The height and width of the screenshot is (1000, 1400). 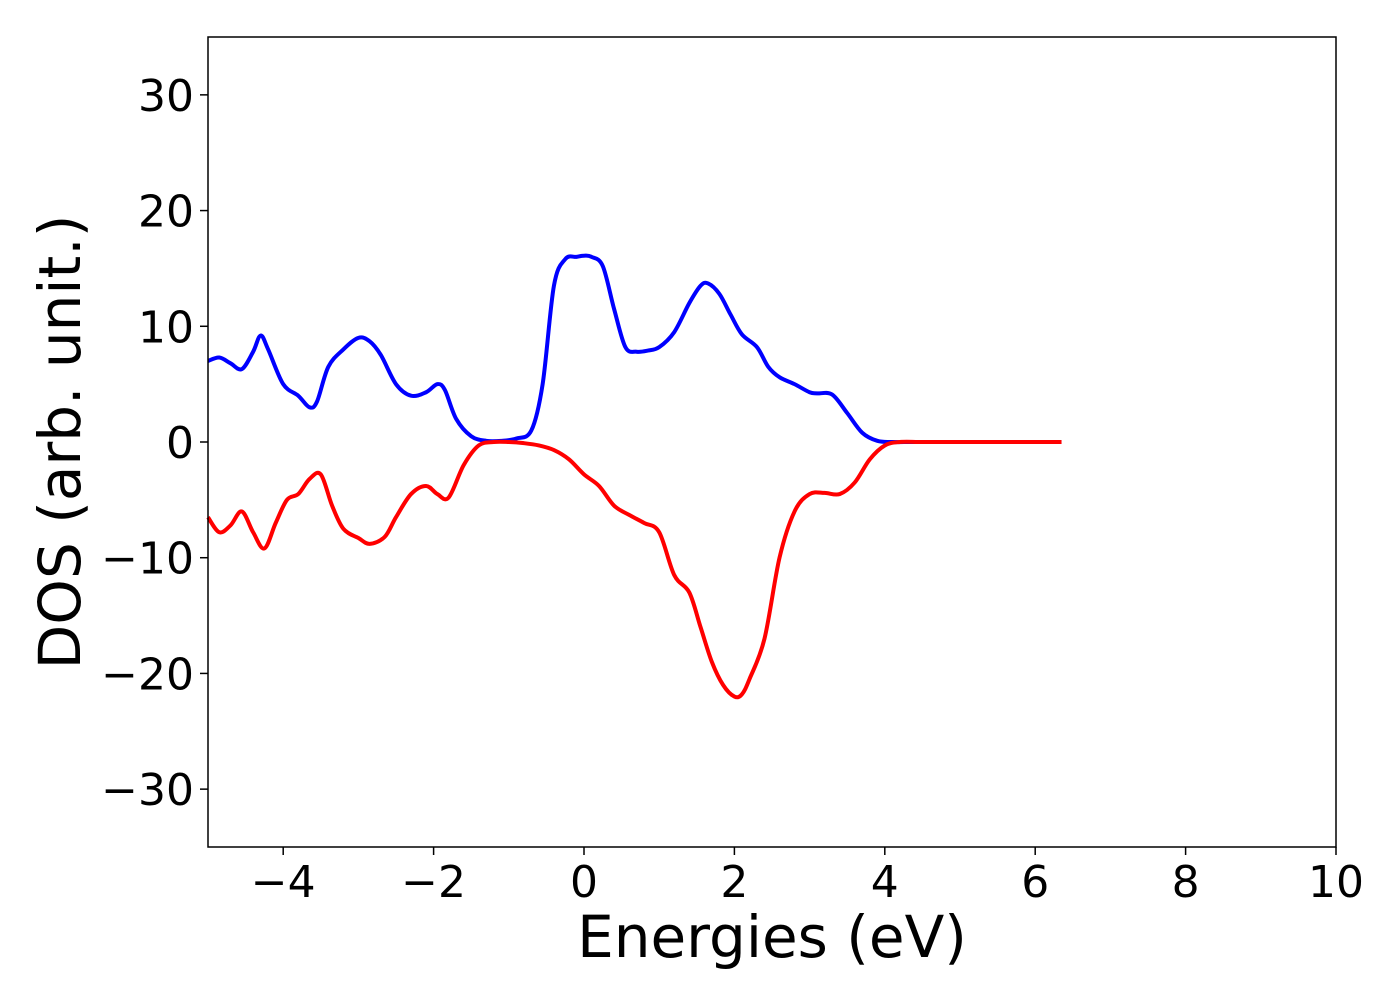 What do you see at coordinates (166, 96) in the screenshot?
I see `y-tick-label: 30` at bounding box center [166, 96].